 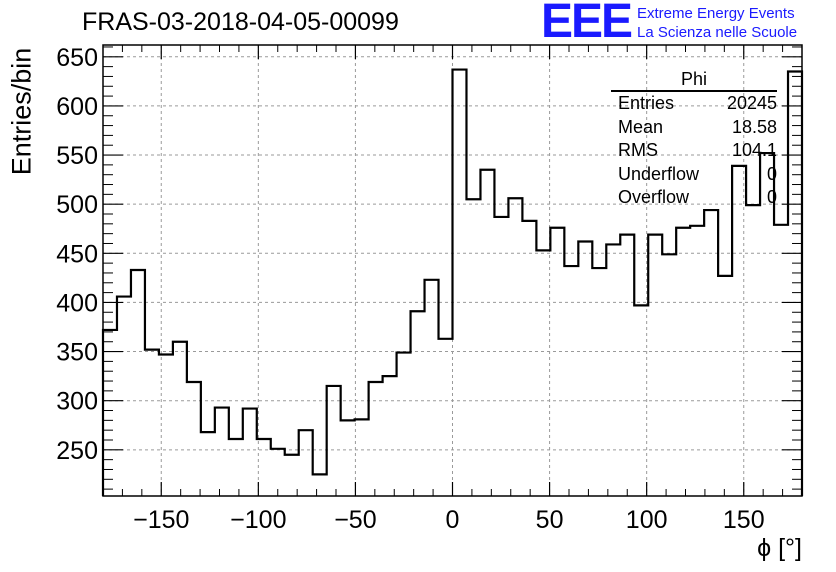 I want to click on y-tick-label: 550, so click(x=77, y=156).